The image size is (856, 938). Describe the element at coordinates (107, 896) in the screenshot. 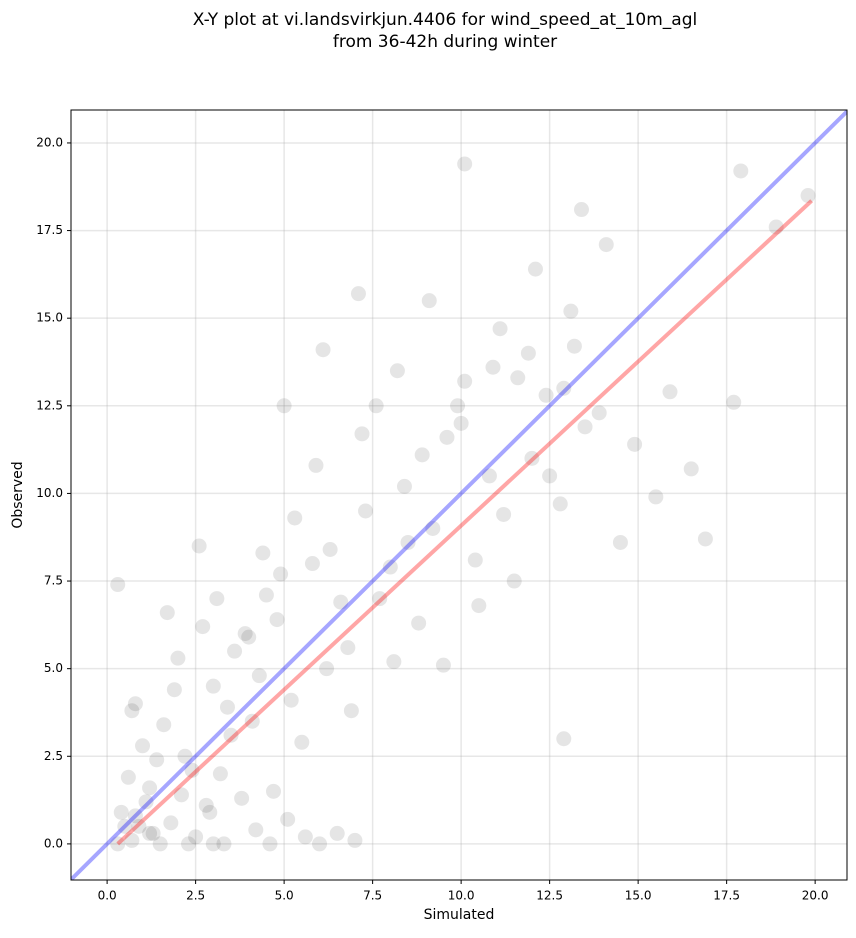

I see `x-tick-label: 0.0` at that location.